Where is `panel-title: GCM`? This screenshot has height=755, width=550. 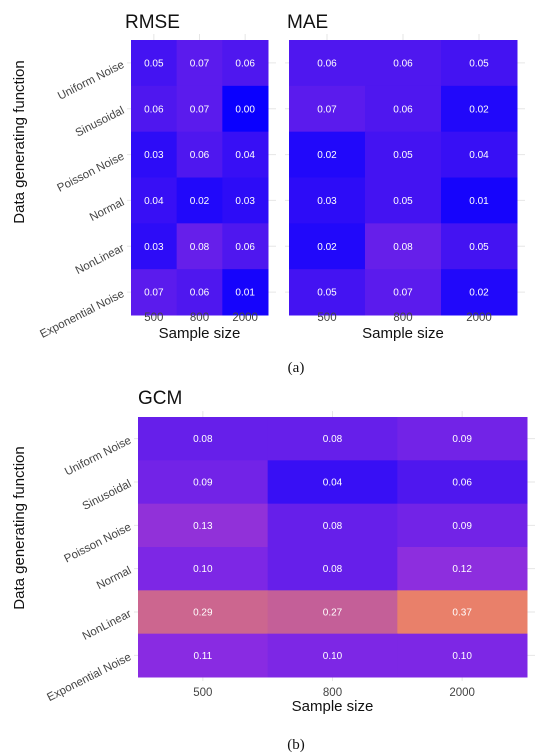
panel-title: GCM is located at coordinates (160, 398).